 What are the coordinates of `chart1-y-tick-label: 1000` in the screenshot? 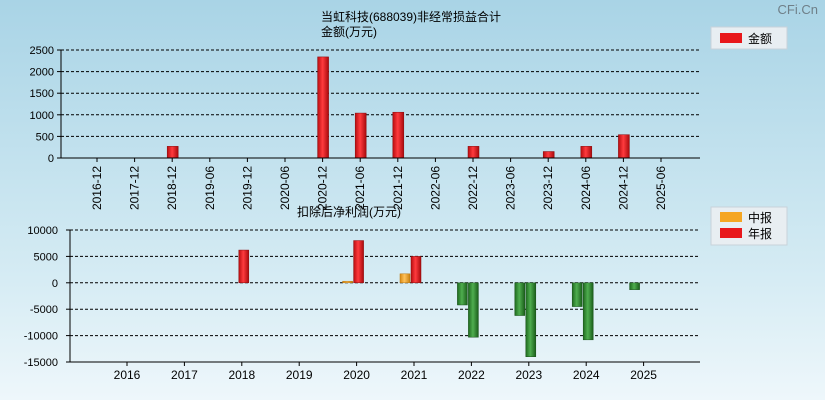 It's located at (42, 116).